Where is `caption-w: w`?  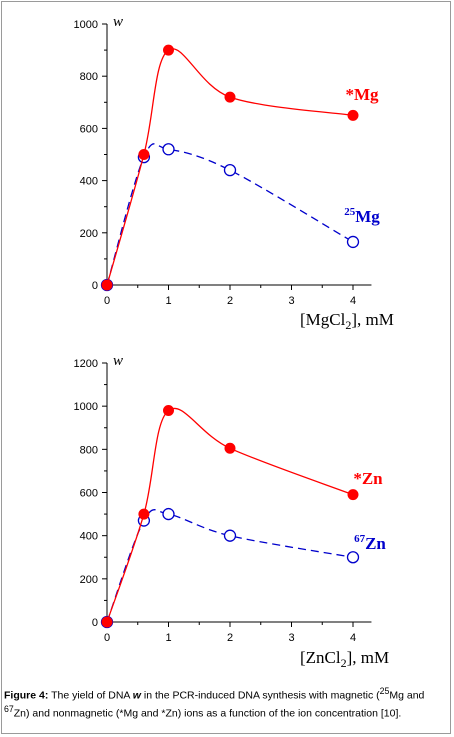 caption-w: w is located at coordinates (136, 695).